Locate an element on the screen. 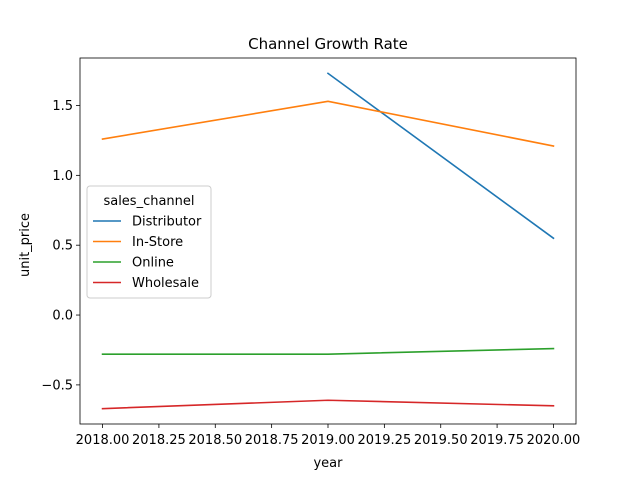 The height and width of the screenshot is (480, 640). x-tick-label: 2019.50 is located at coordinates (441, 440).